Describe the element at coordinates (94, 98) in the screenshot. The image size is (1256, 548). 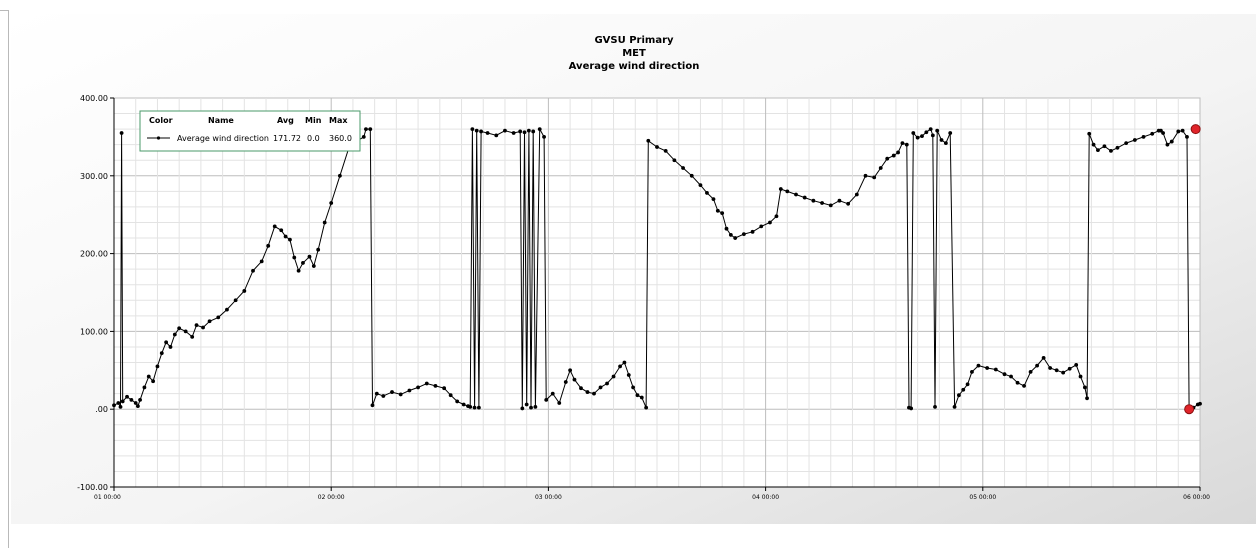
I see `y-tick-label: 400.00` at that location.